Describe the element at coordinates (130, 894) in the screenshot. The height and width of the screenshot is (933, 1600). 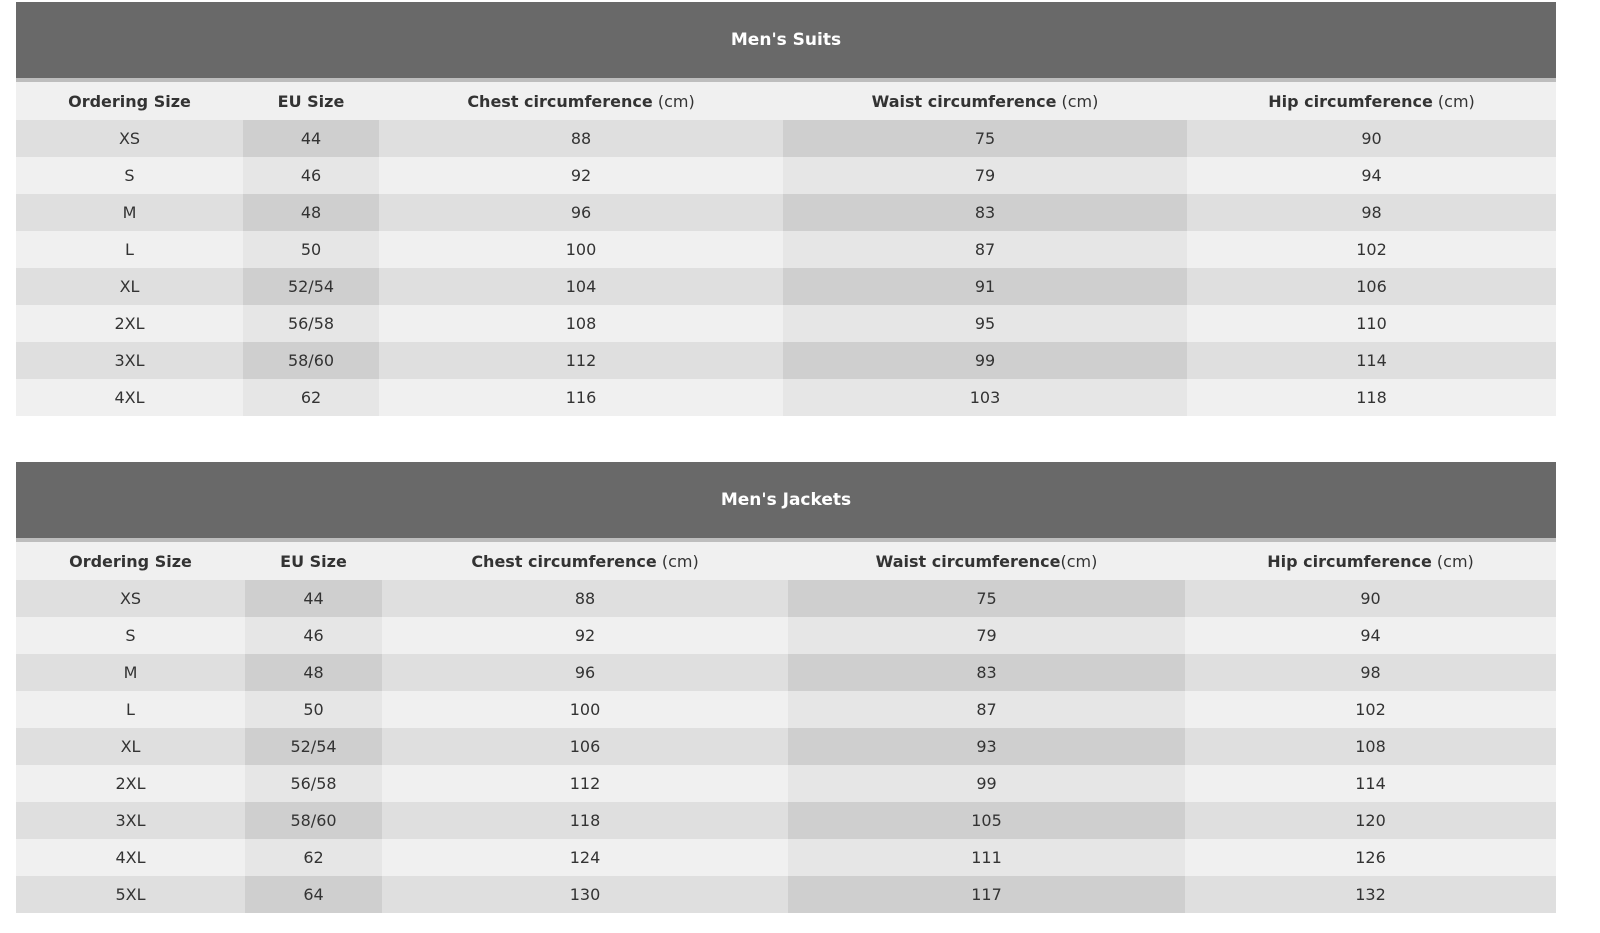
I see `cell-ordering-size: 5XL` at that location.